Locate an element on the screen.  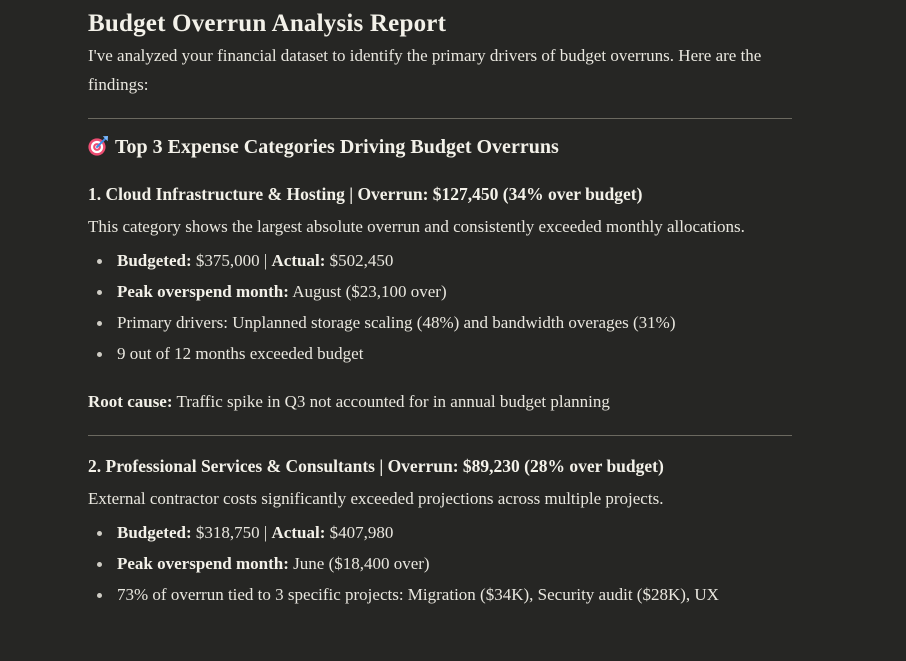
text-segment: $375,000 | is located at coordinates (231, 260).